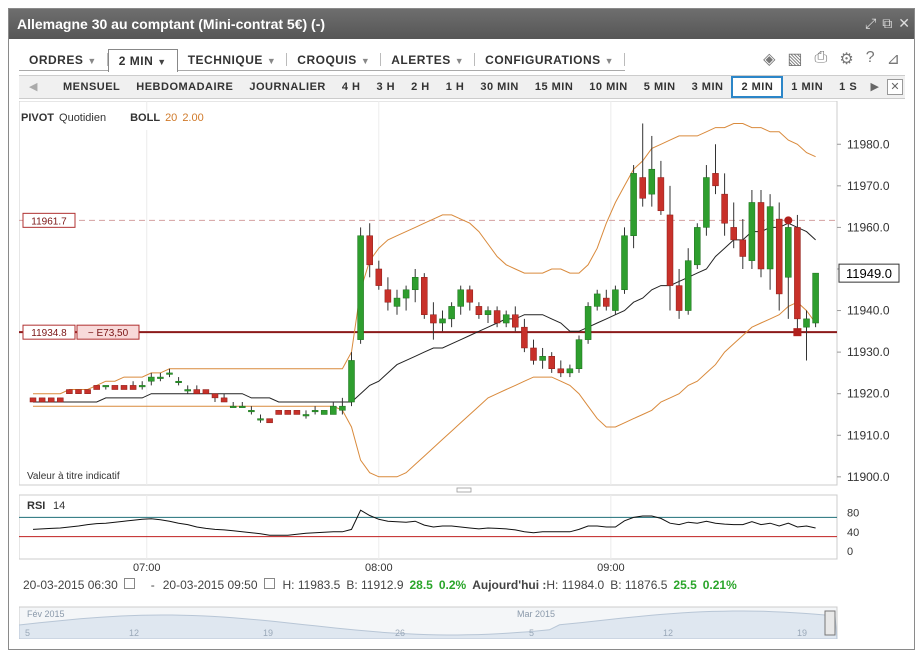 This screenshot has width=918, height=653. Describe the element at coordinates (757, 87) in the screenshot. I see `timeframe-2-min: 2 MIN` at that location.